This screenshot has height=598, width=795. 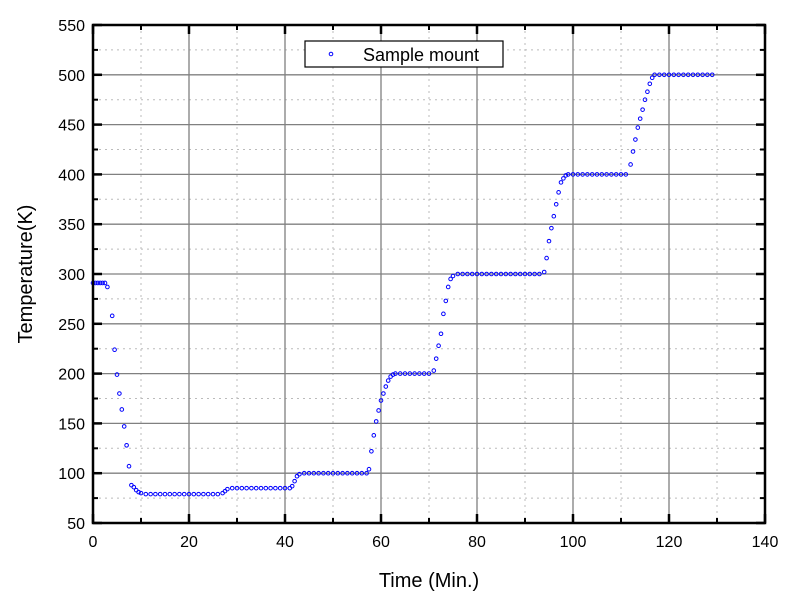 I want to click on y-axis-label: Temperature(K), so click(x=26, y=274).